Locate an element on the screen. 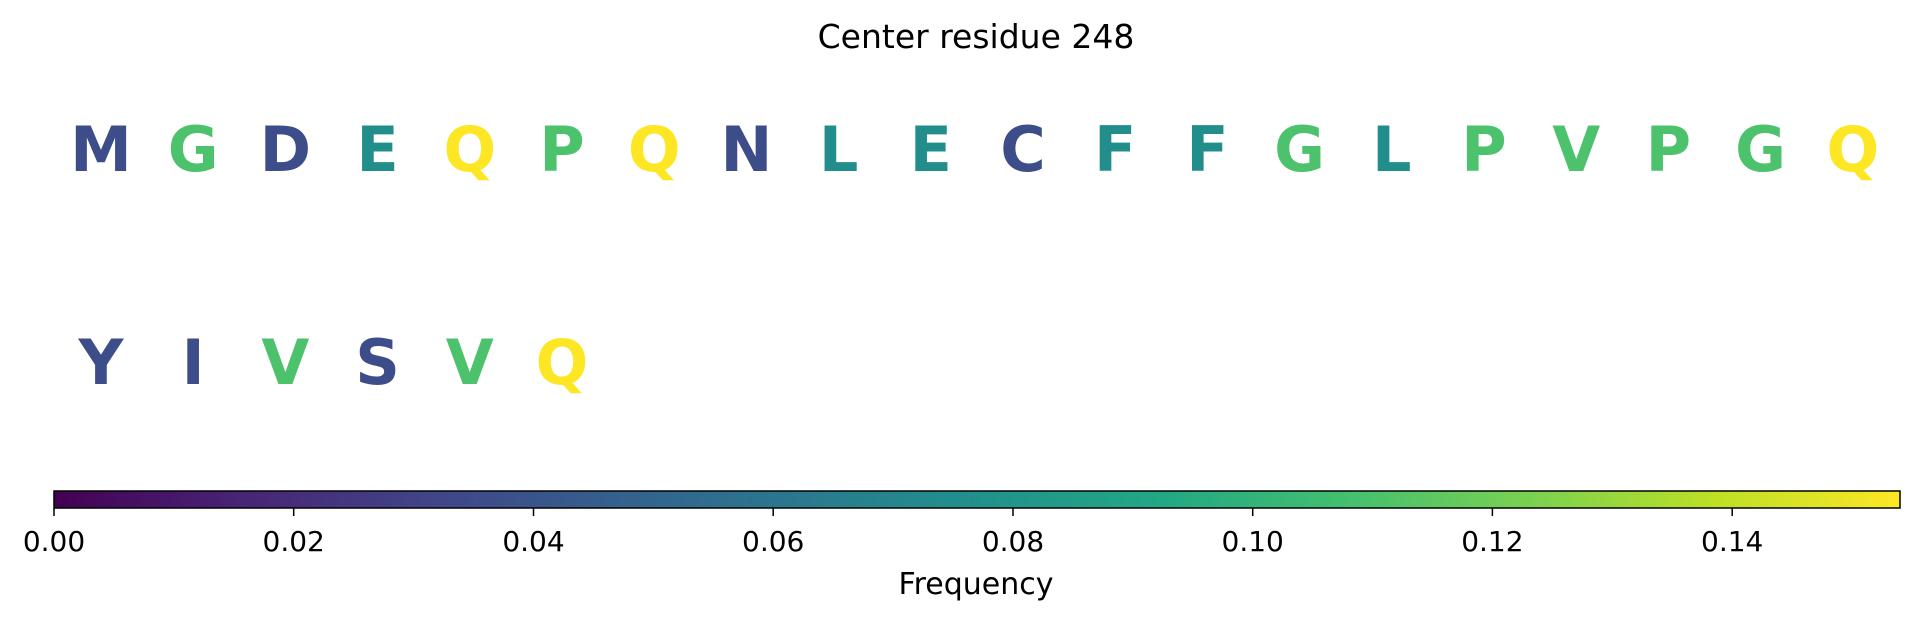  residue-letter: S is located at coordinates (377, 362).